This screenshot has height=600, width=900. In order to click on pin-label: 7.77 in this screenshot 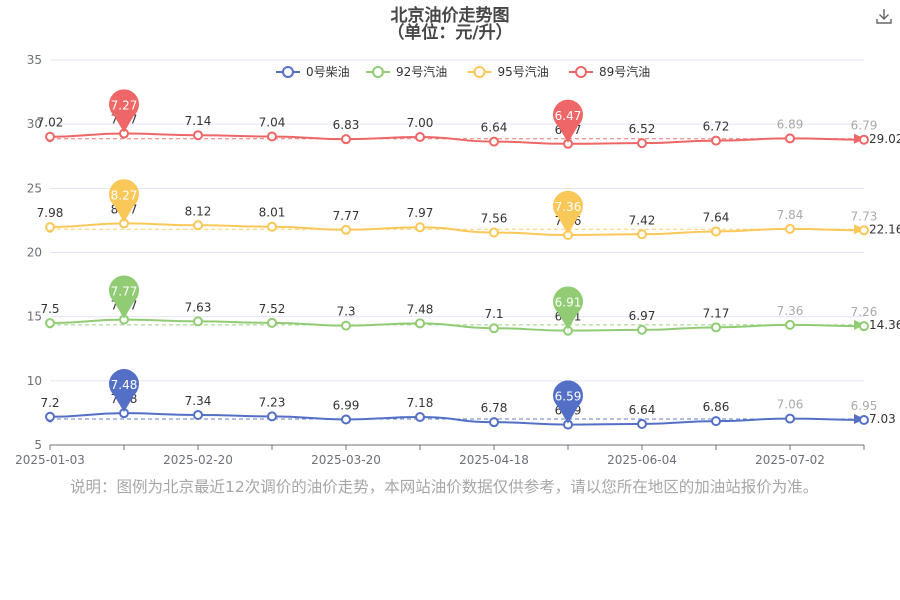, I will do `click(124, 292)`.